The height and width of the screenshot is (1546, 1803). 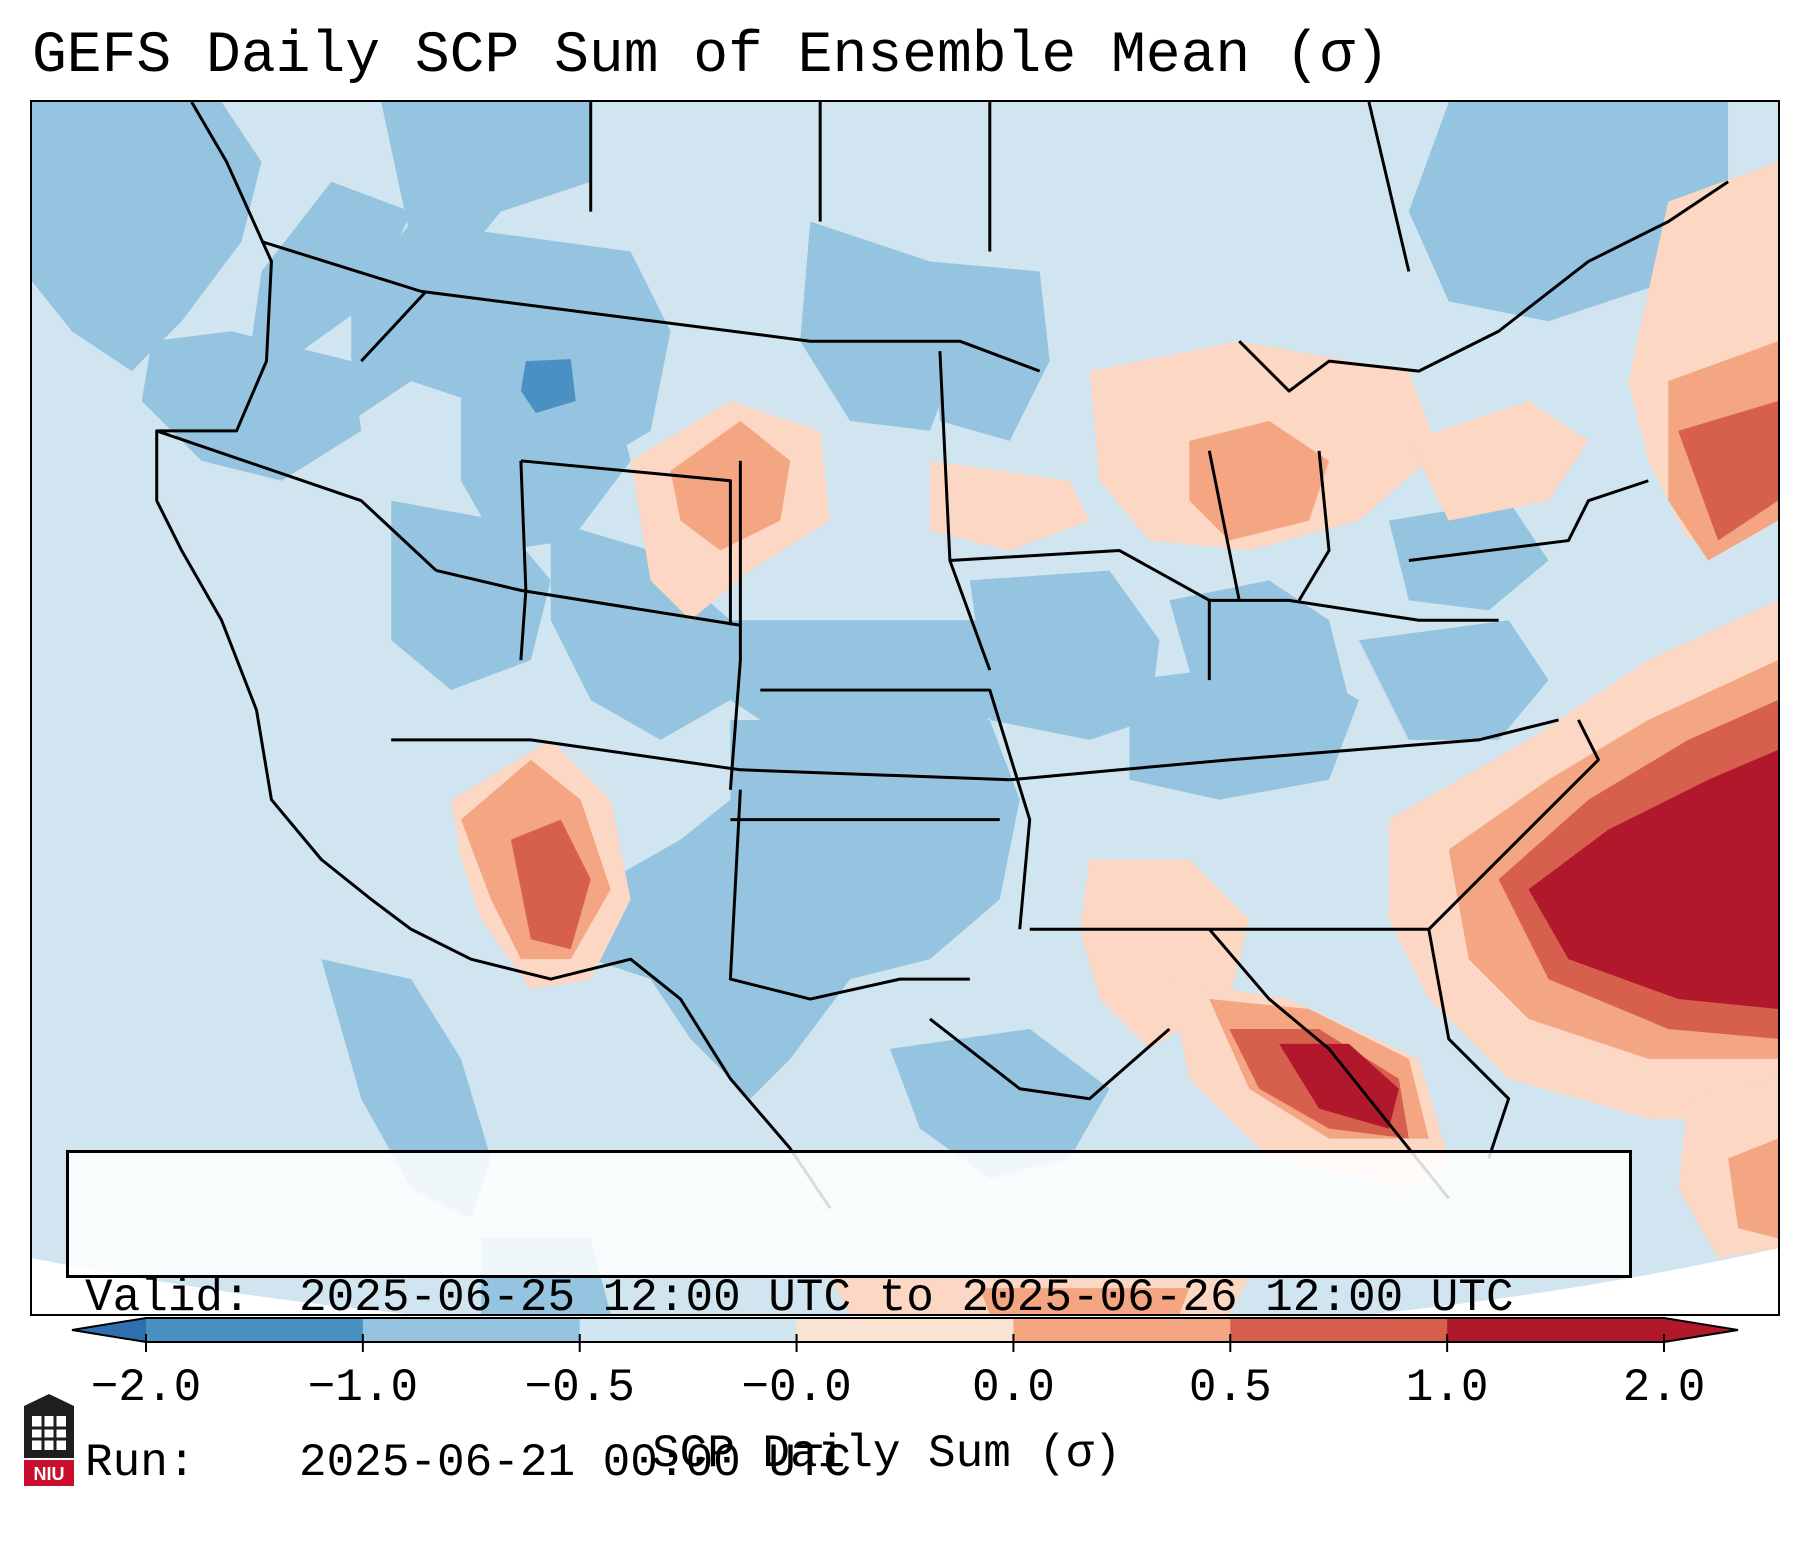 What do you see at coordinates (1568, 212) in the screenshot?
I see `quebec-blue` at bounding box center [1568, 212].